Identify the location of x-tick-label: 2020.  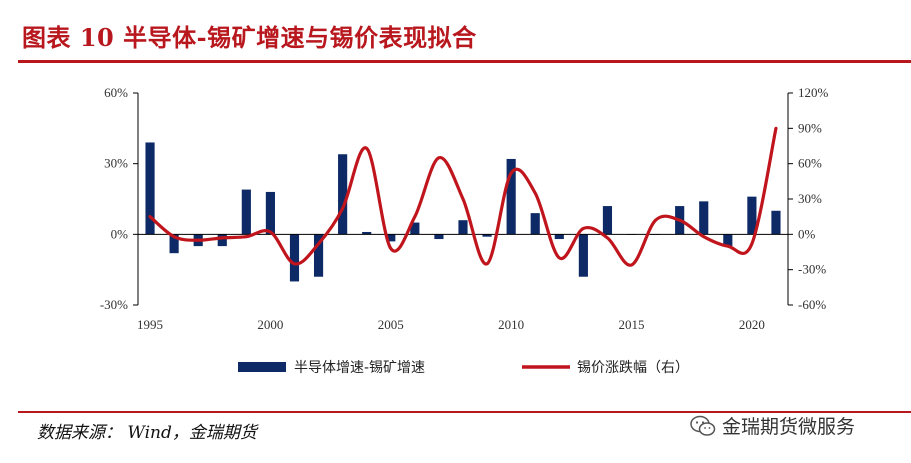
(752, 324).